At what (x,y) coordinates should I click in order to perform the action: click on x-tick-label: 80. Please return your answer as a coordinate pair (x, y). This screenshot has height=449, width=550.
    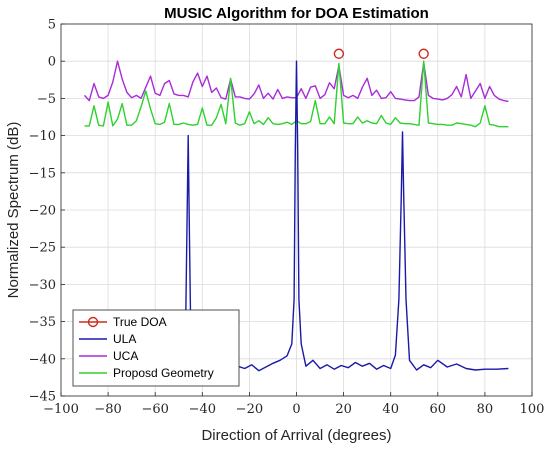
    Looking at the image, I should click on (485, 409).